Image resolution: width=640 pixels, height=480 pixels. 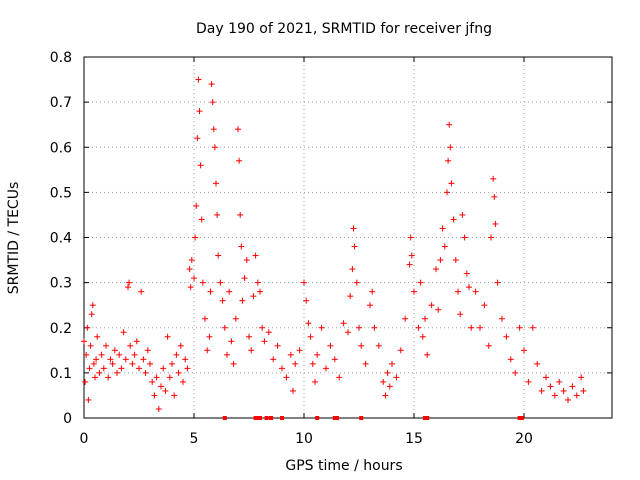 What do you see at coordinates (524, 439) in the screenshot?
I see `x-tick-label: 20` at bounding box center [524, 439].